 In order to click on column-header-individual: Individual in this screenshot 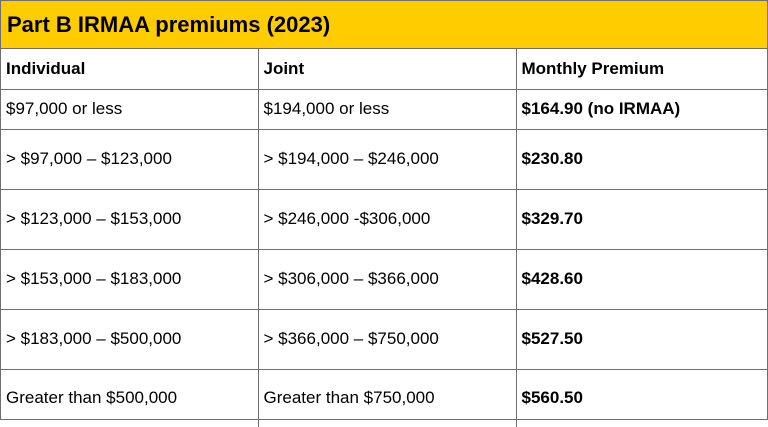, I will do `click(130, 69)`.